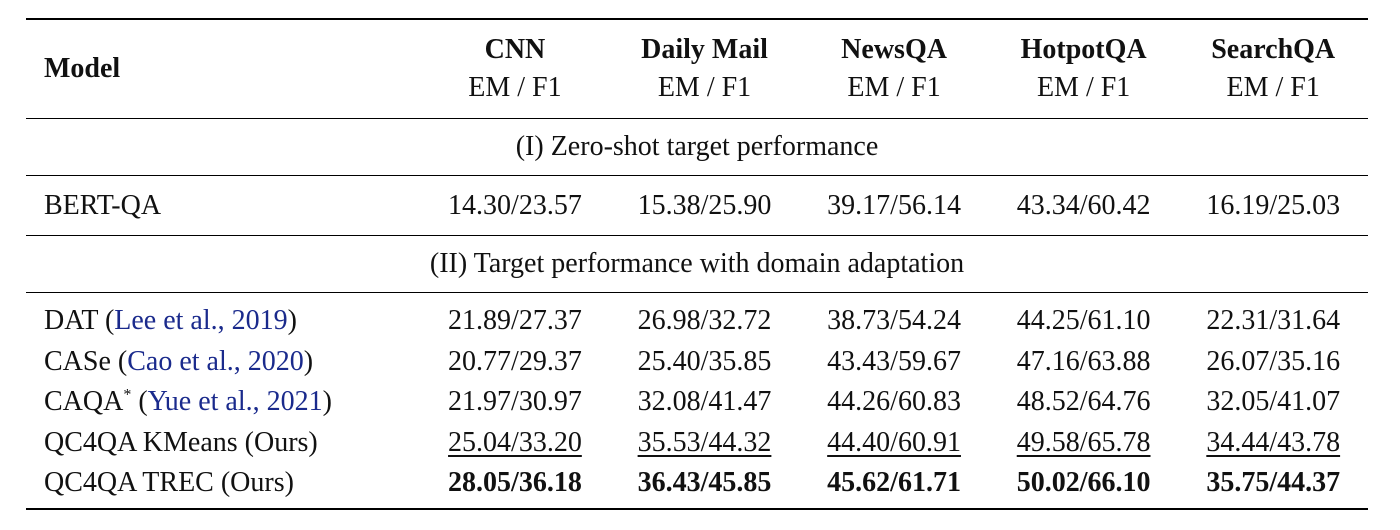 The image size is (1400, 530). What do you see at coordinates (1083, 205) in the screenshot?
I see `value-cell: 43.34/60.42` at bounding box center [1083, 205].